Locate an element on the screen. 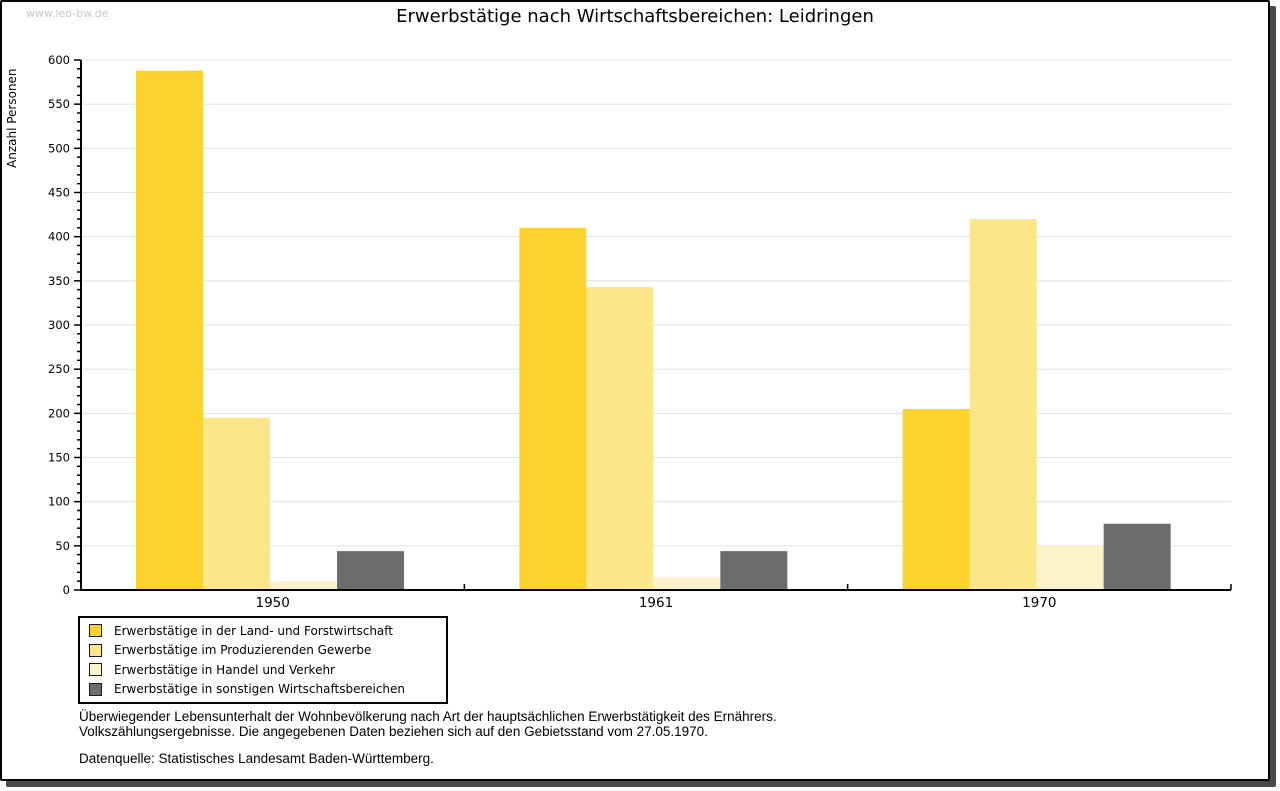 Image resolution: width=1280 pixels, height=791 pixels. x-tick-label-1950: 1950 is located at coordinates (272, 603).